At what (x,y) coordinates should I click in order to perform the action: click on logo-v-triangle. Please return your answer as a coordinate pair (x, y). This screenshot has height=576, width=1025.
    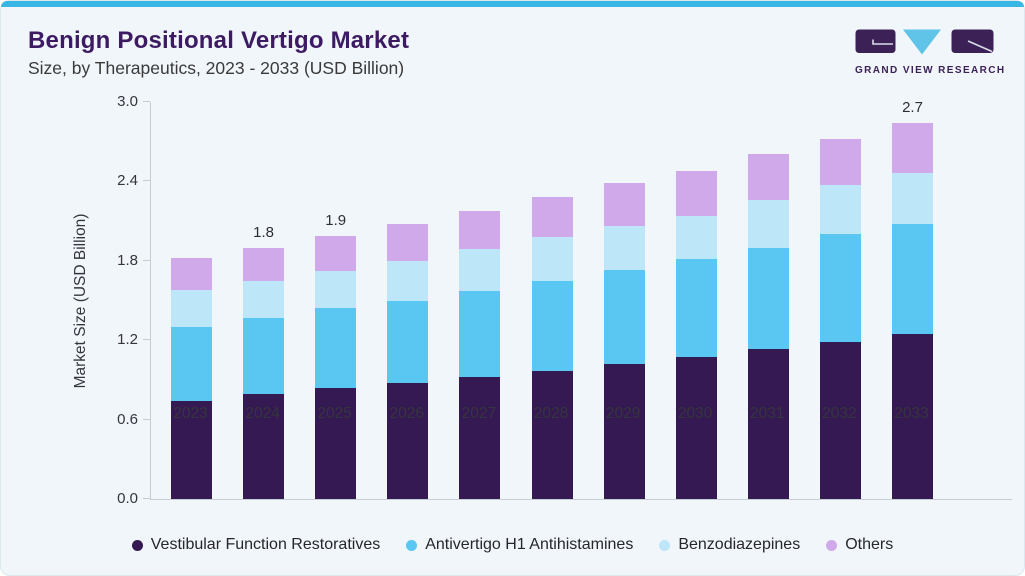
    Looking at the image, I should click on (922, 42).